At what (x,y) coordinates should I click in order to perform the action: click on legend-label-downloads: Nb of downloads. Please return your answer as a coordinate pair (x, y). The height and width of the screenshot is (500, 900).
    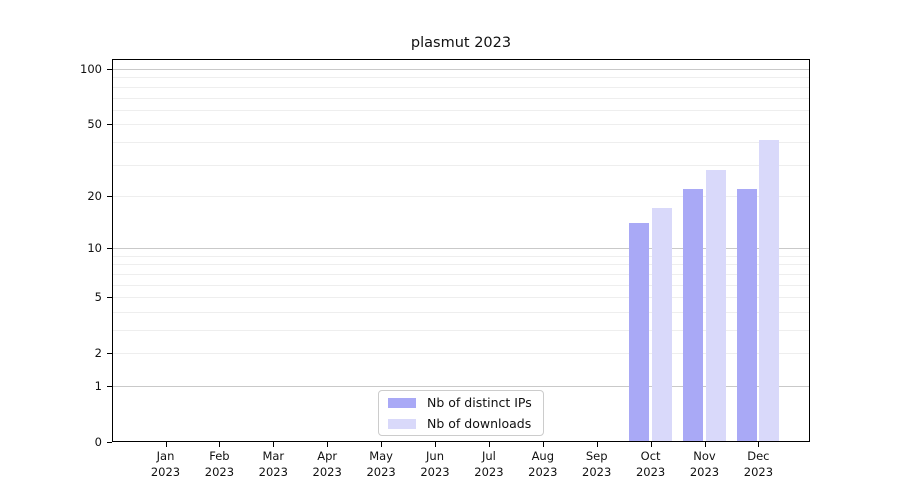
    Looking at the image, I should click on (479, 423).